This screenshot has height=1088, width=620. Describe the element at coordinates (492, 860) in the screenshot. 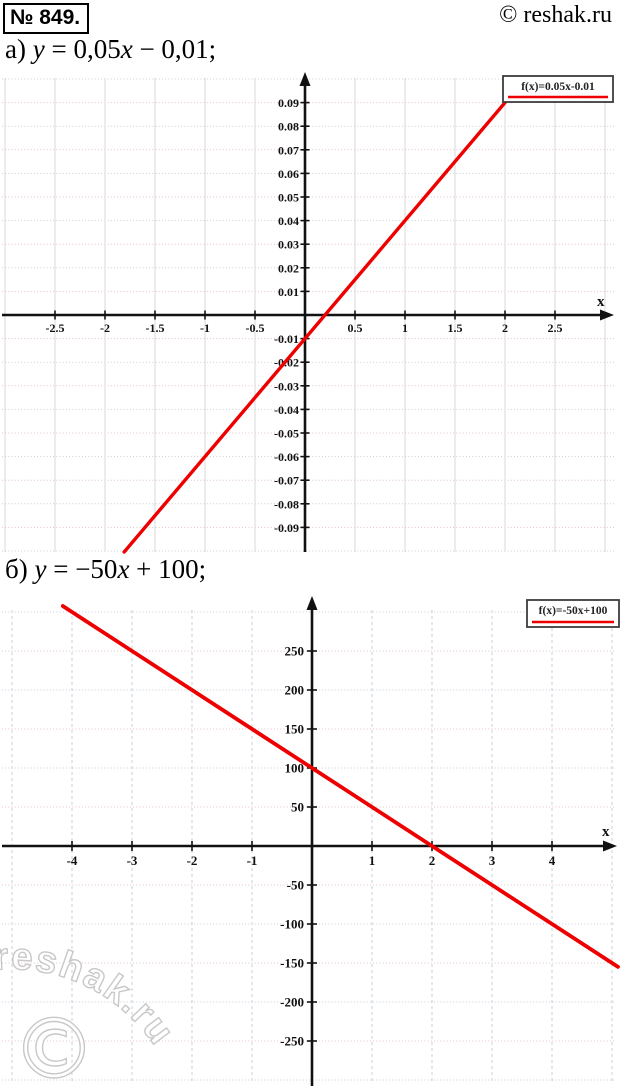

I see `x-tick-label: 3` at that location.